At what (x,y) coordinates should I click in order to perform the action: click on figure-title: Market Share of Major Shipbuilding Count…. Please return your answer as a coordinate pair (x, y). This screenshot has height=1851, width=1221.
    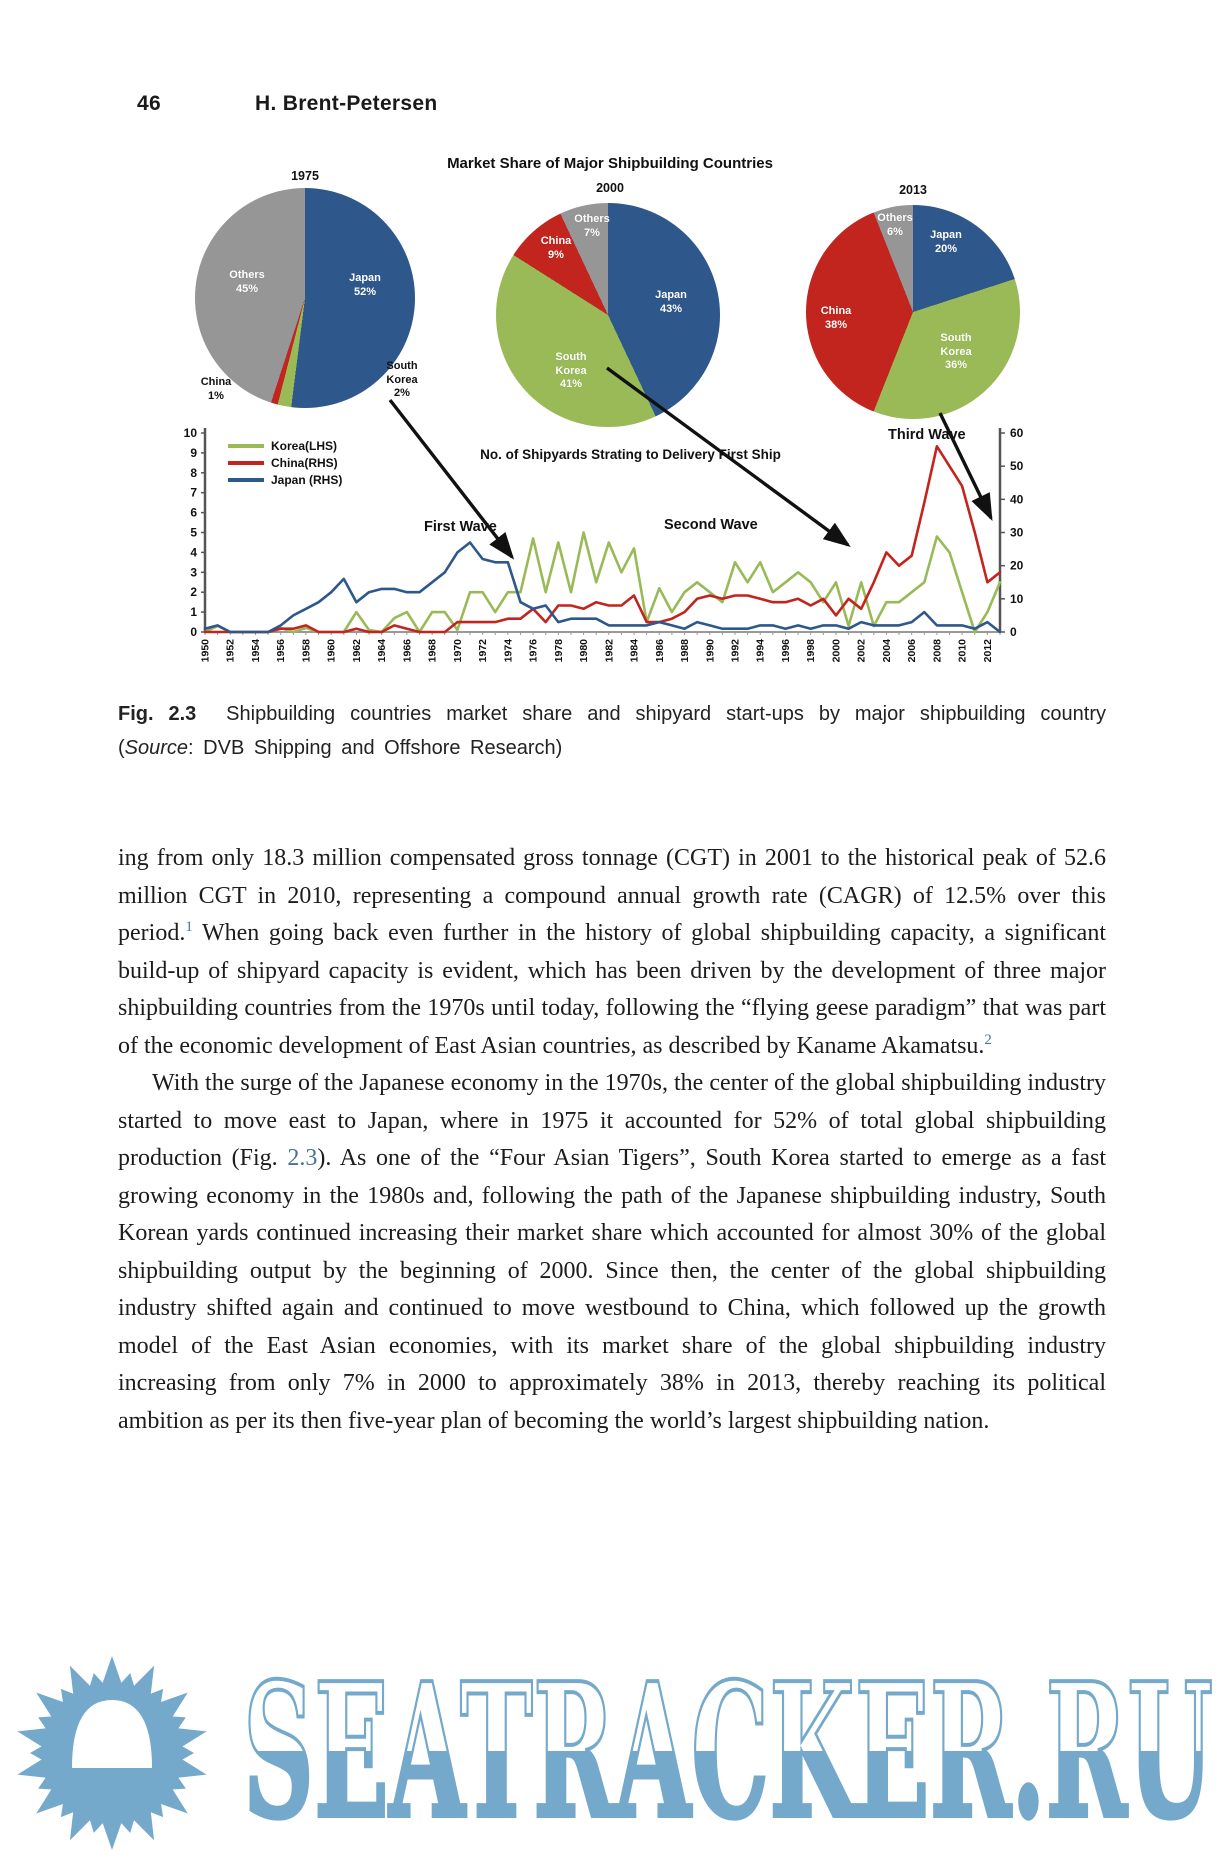
    Looking at the image, I should click on (610, 163).